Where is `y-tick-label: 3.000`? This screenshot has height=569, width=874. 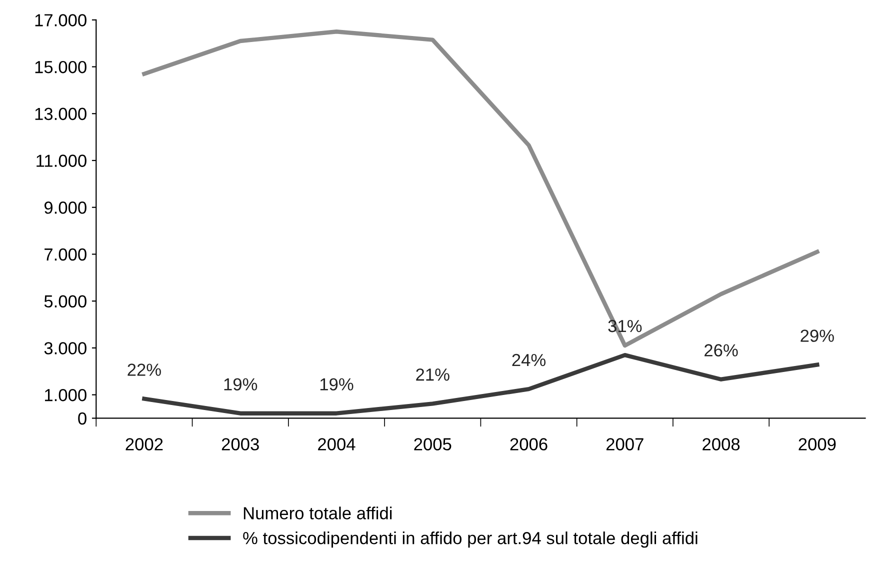 y-tick-label: 3.000 is located at coordinates (65, 348).